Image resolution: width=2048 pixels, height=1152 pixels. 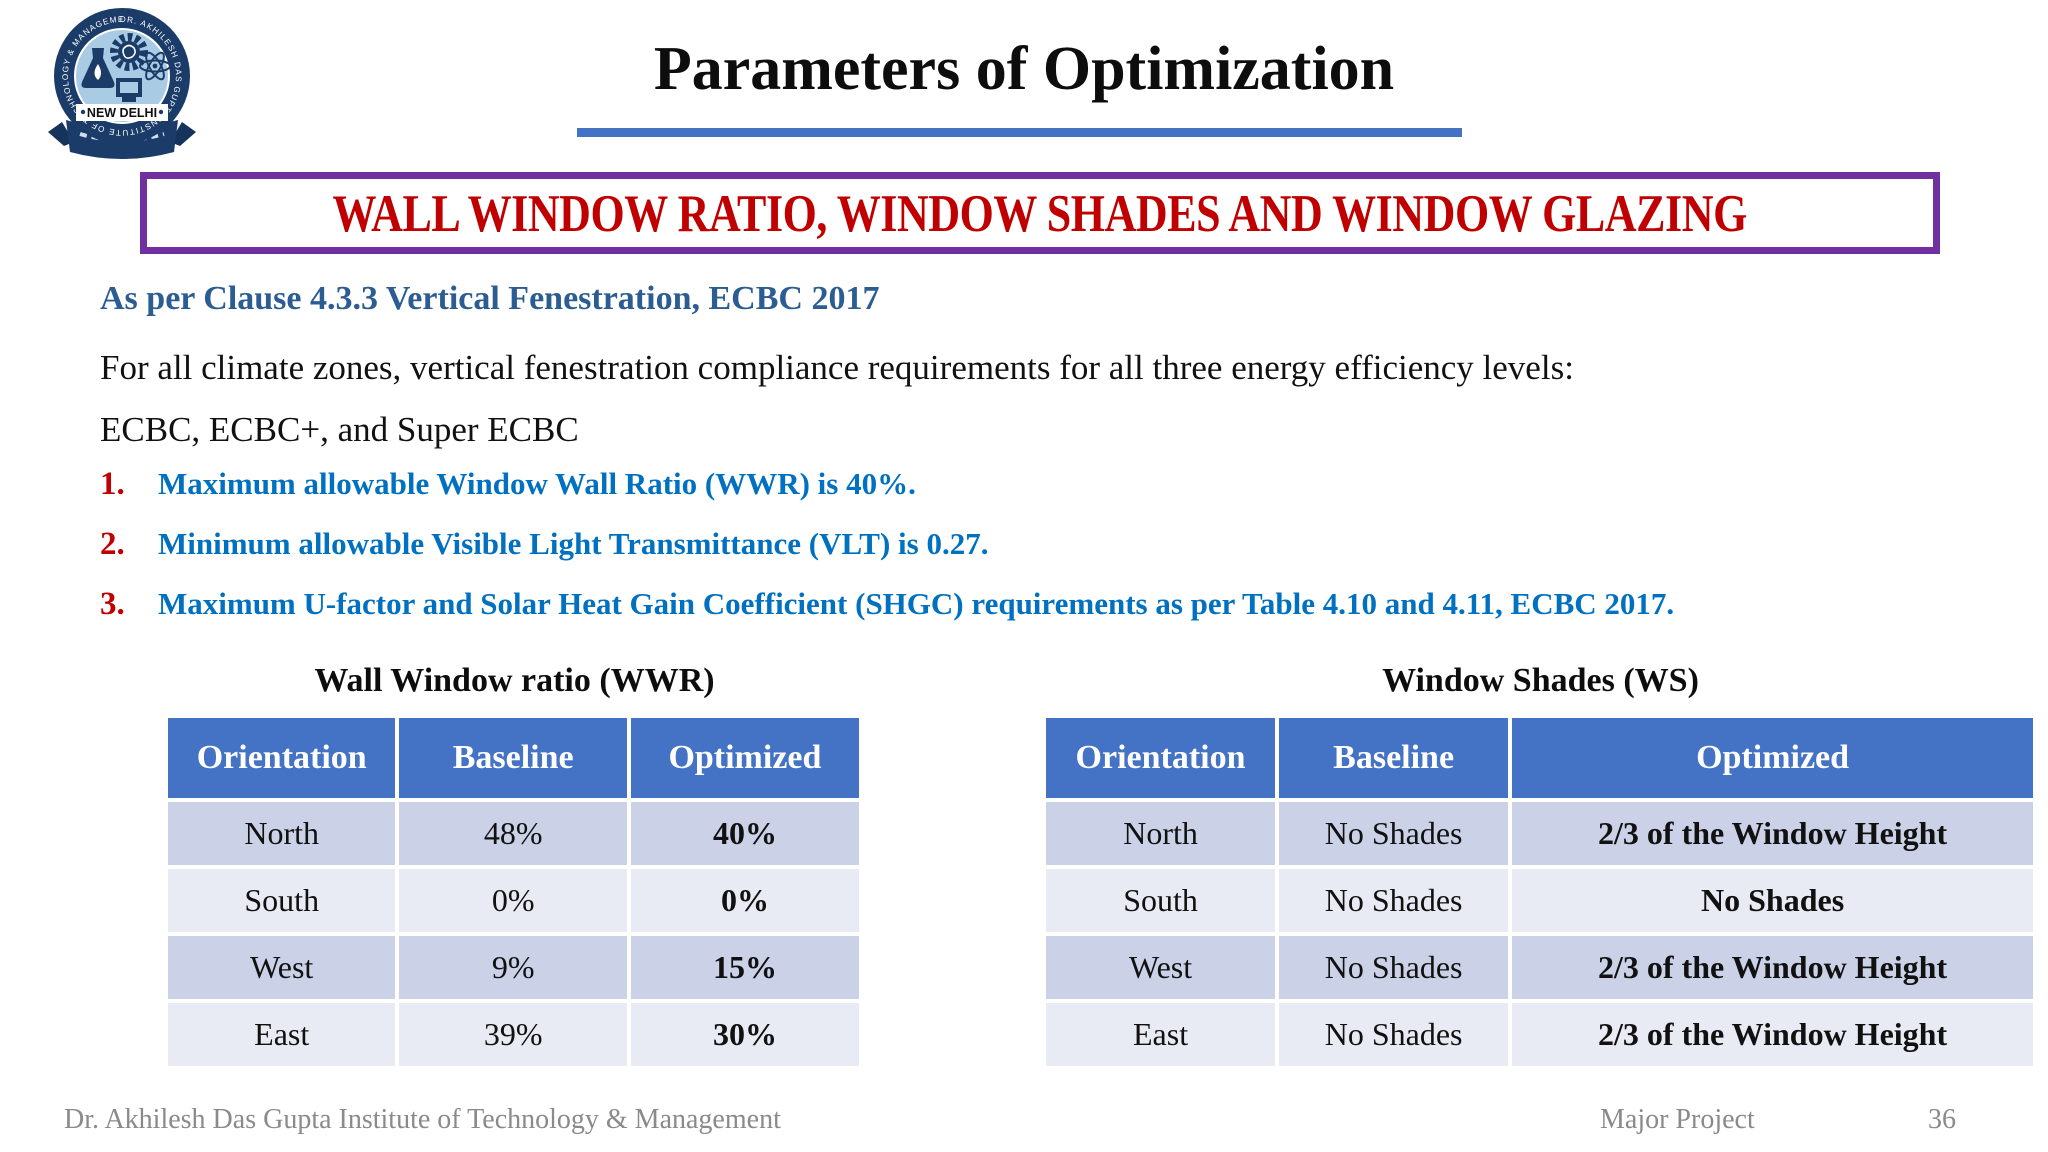 I want to click on wwr-west-baseline: 9%, so click(x=513, y=967).